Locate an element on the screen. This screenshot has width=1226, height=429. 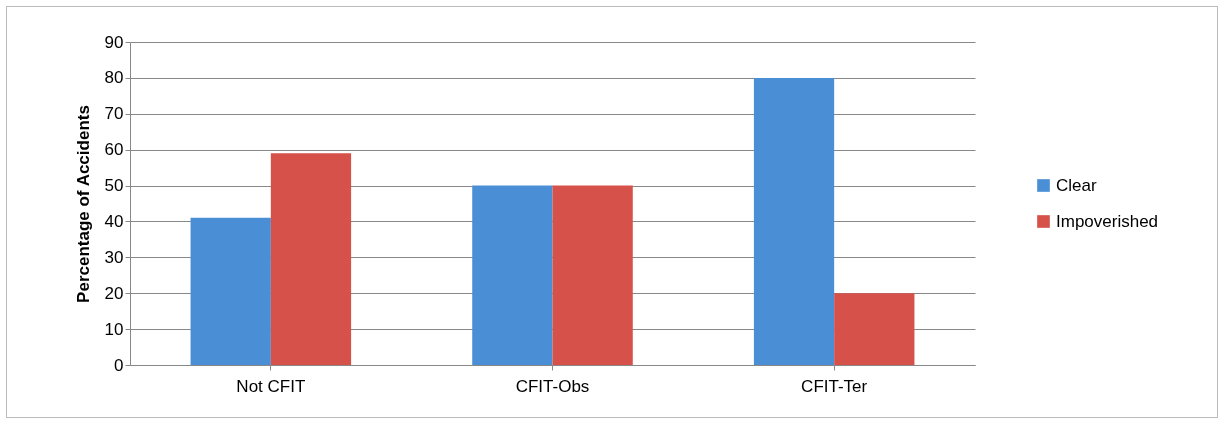
y-tick-label: 30 is located at coordinates (114, 257).